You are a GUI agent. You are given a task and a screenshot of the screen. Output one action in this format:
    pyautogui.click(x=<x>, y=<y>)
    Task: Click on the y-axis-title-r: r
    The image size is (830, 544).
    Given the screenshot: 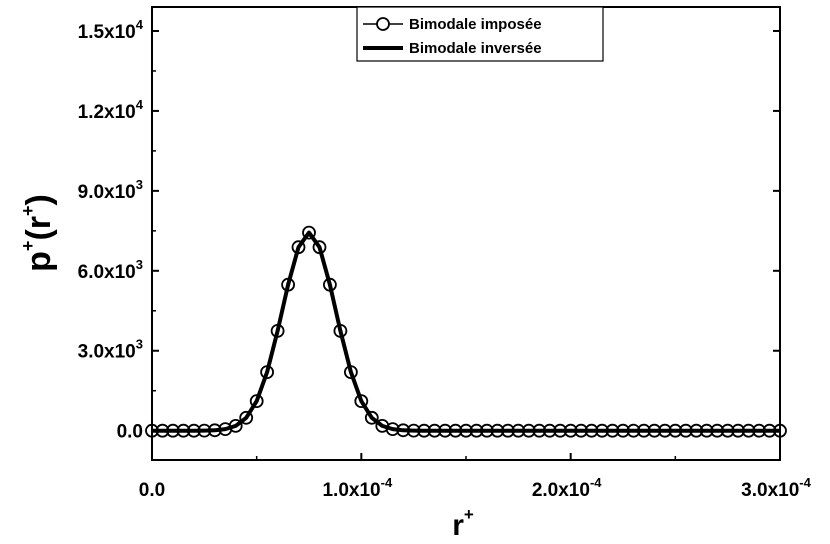 What is the action you would take?
    pyautogui.click(x=39, y=222)
    